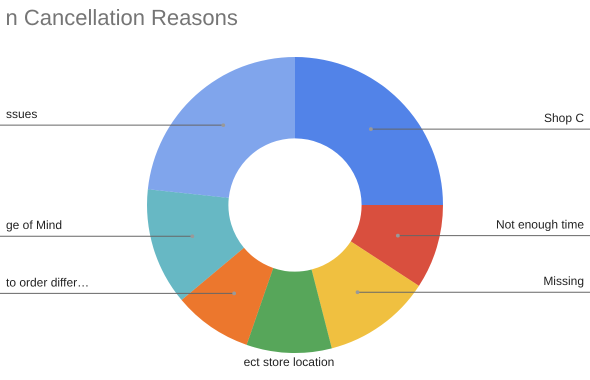 Image resolution: width=590 pixels, height=380 pixels. I want to click on chart-title: n Cancellation Reasons, so click(122, 17).